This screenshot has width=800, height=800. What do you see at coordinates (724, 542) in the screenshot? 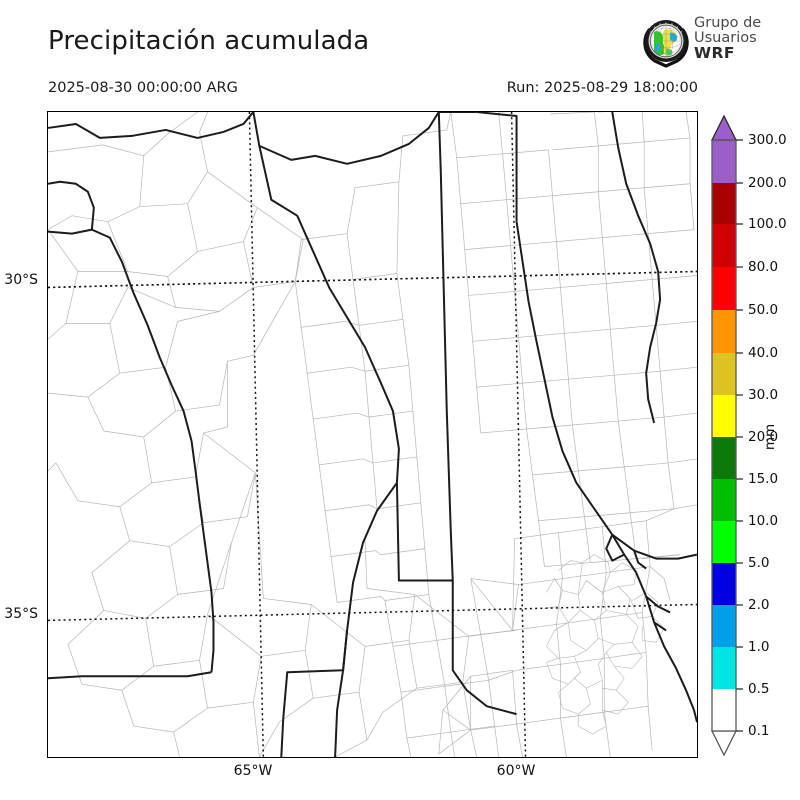
I see `cb-seg-5.0-10.0` at bounding box center [724, 542].